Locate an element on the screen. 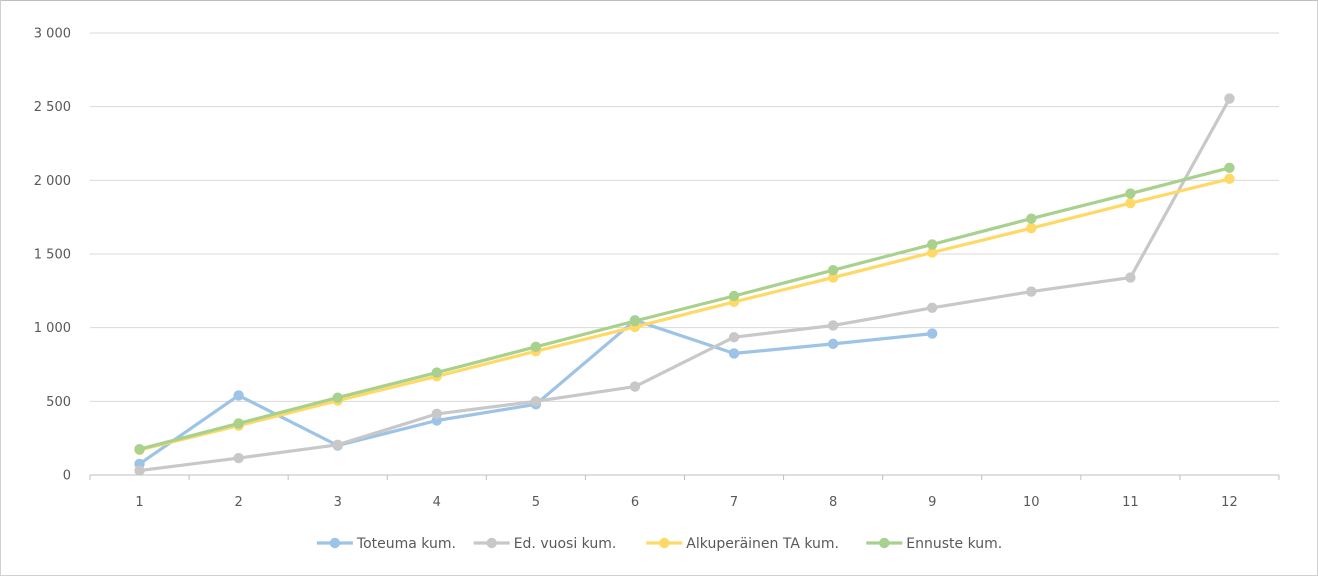 The image size is (1318, 579). y-tick-label: 1 000 is located at coordinates (52, 328).